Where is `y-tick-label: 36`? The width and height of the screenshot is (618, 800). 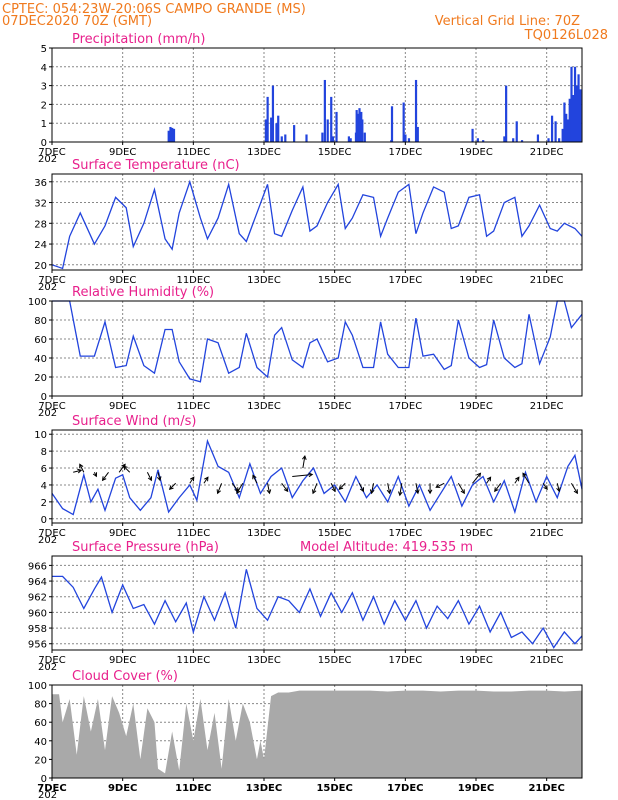 y-tick-label: 36 is located at coordinates (40, 183).